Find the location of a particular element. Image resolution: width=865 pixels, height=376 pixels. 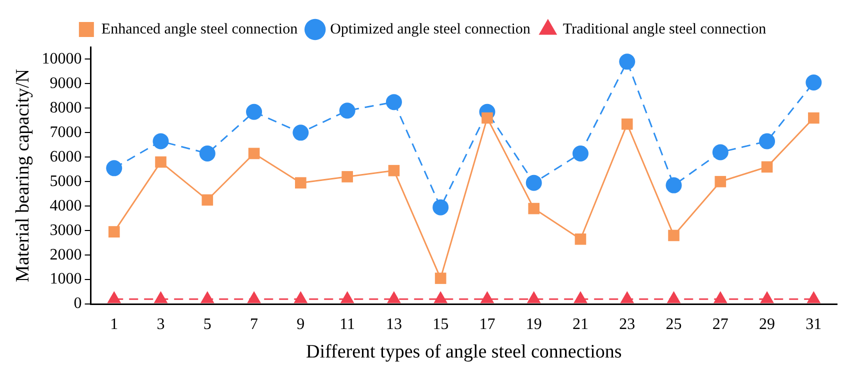

x-tick-label: 9 is located at coordinates (300, 324).